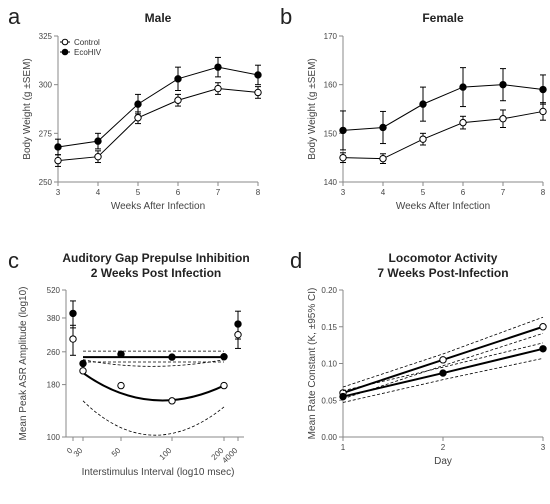 The image size is (550, 504). I want to click on x-tick-label: 4000, so click(229, 455).